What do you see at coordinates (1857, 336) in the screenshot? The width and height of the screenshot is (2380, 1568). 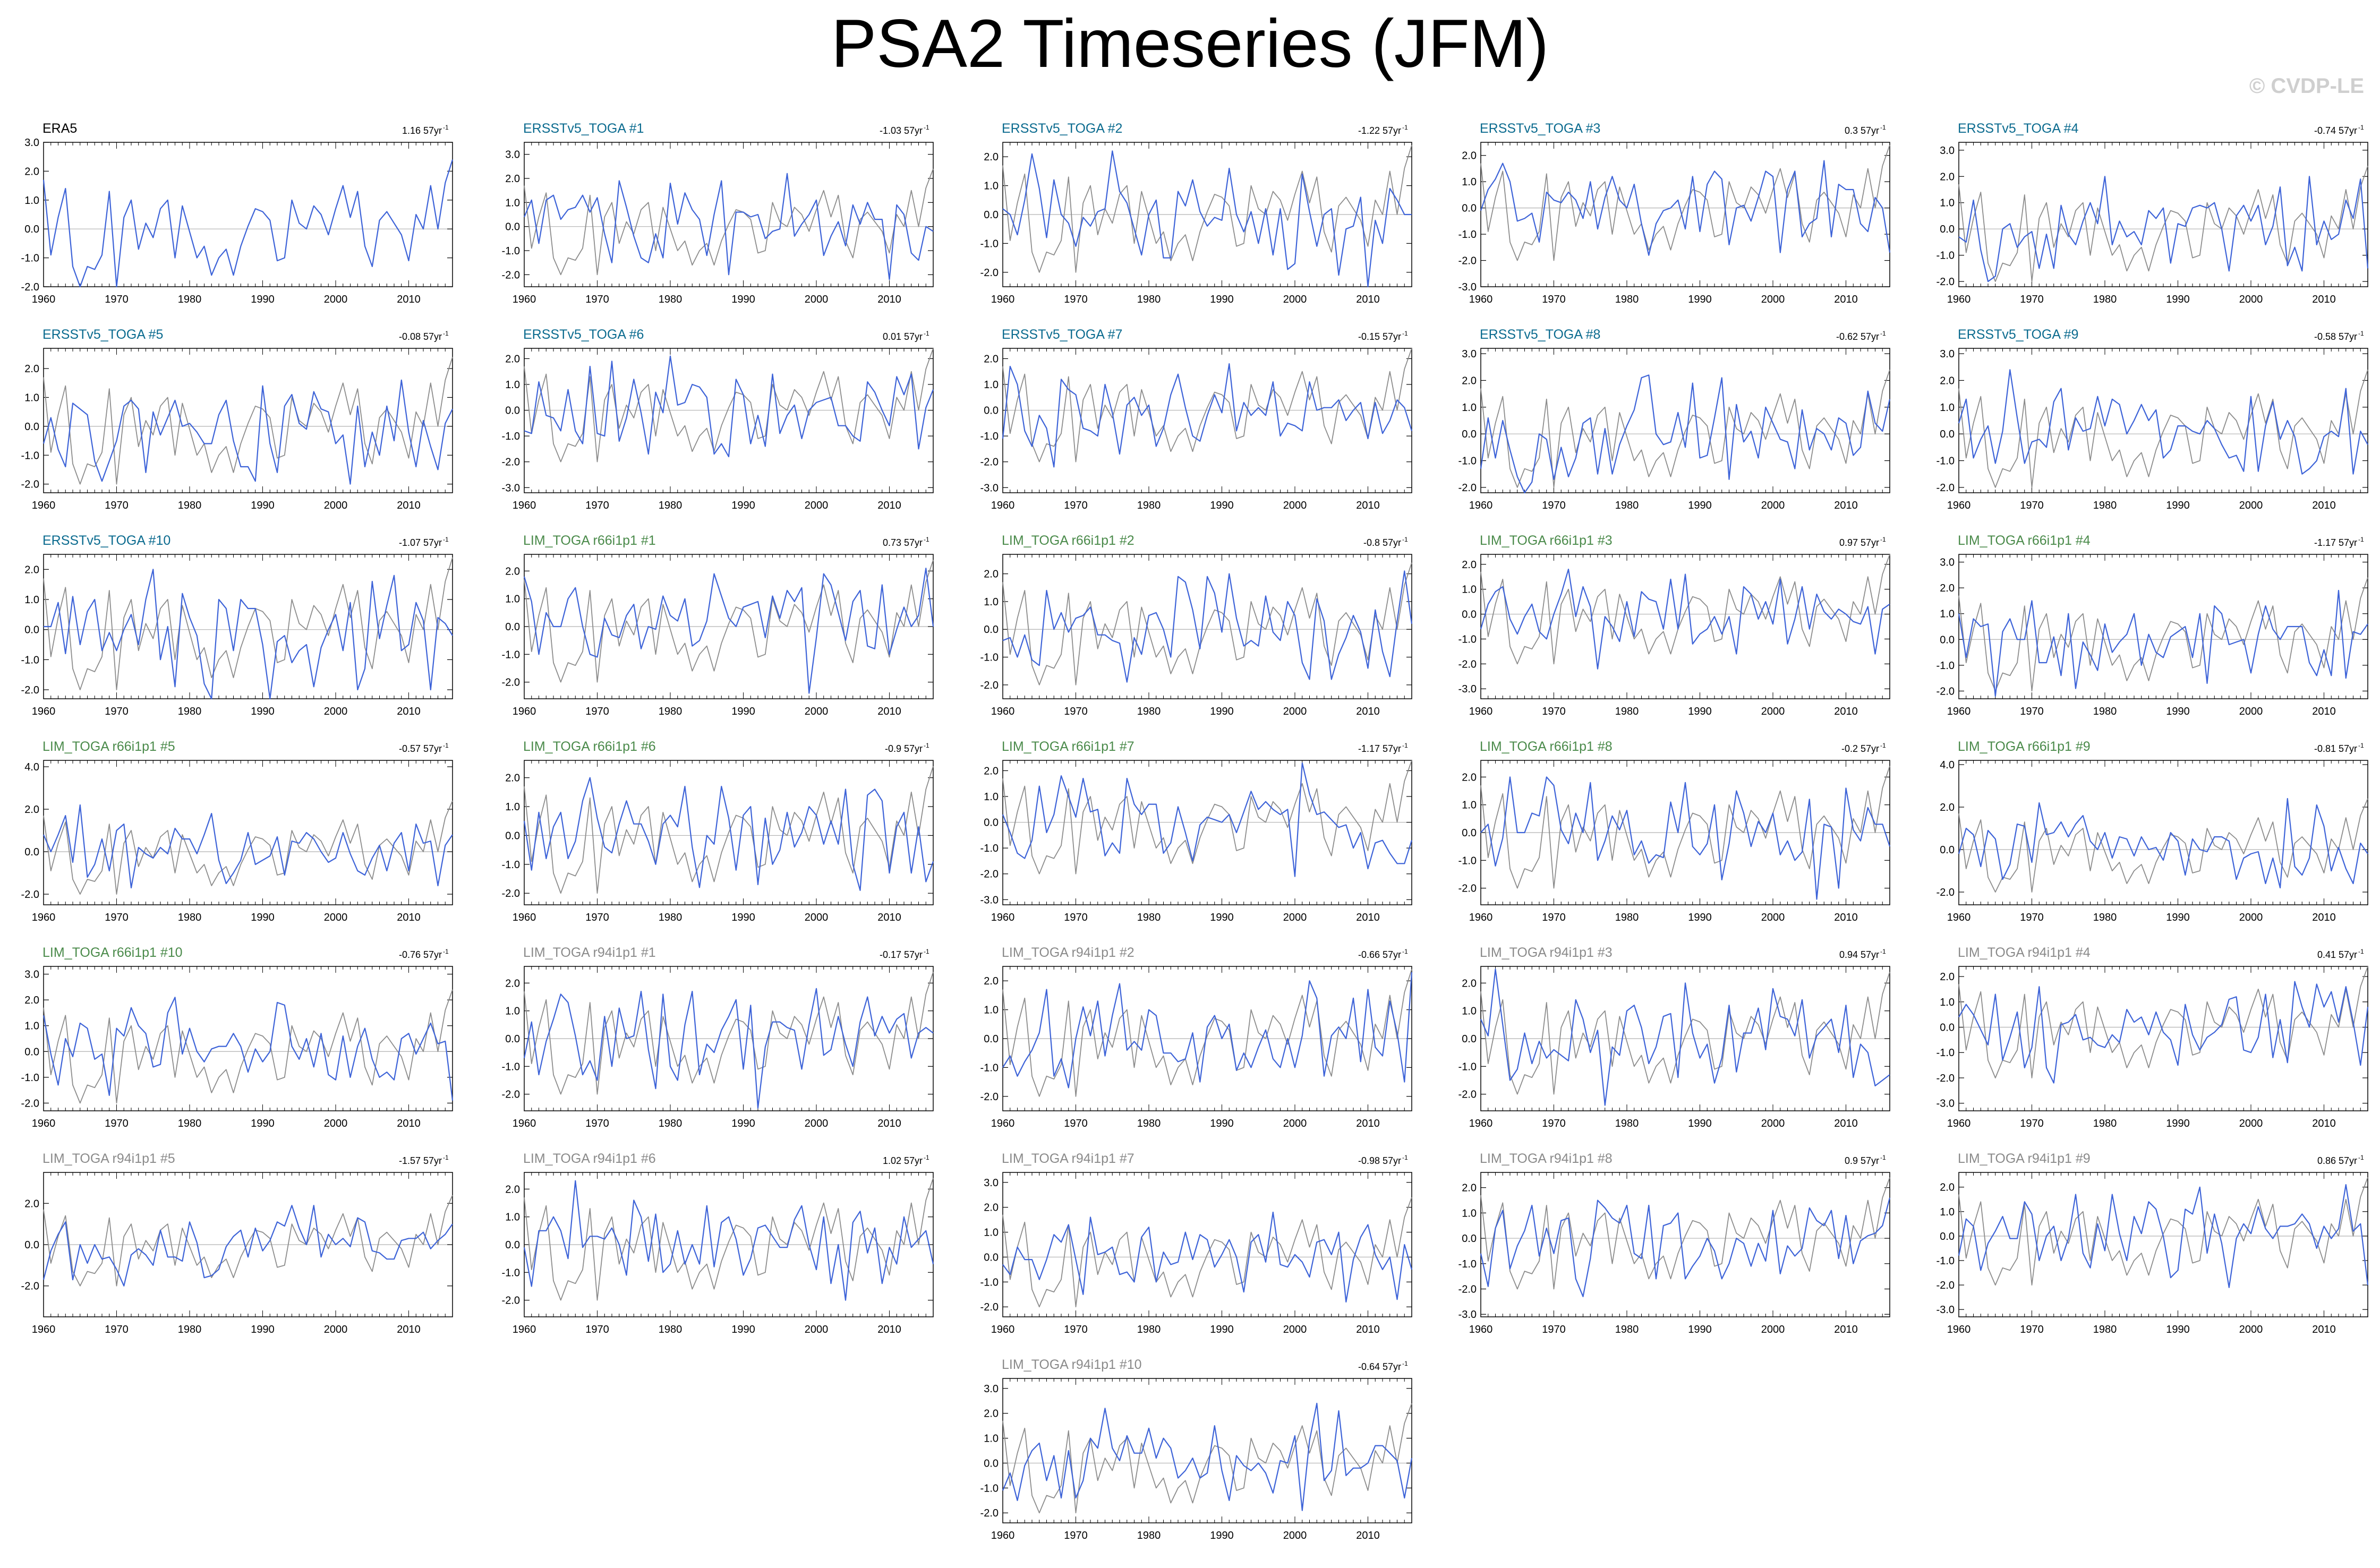 I see `panel-trend-label: -0.62 57yr` at bounding box center [1857, 336].